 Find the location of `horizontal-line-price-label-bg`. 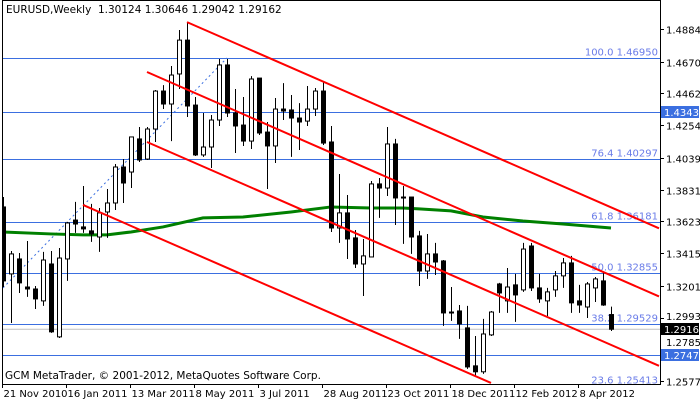

horizontal-line-price-label-bg is located at coordinates (680, 112).